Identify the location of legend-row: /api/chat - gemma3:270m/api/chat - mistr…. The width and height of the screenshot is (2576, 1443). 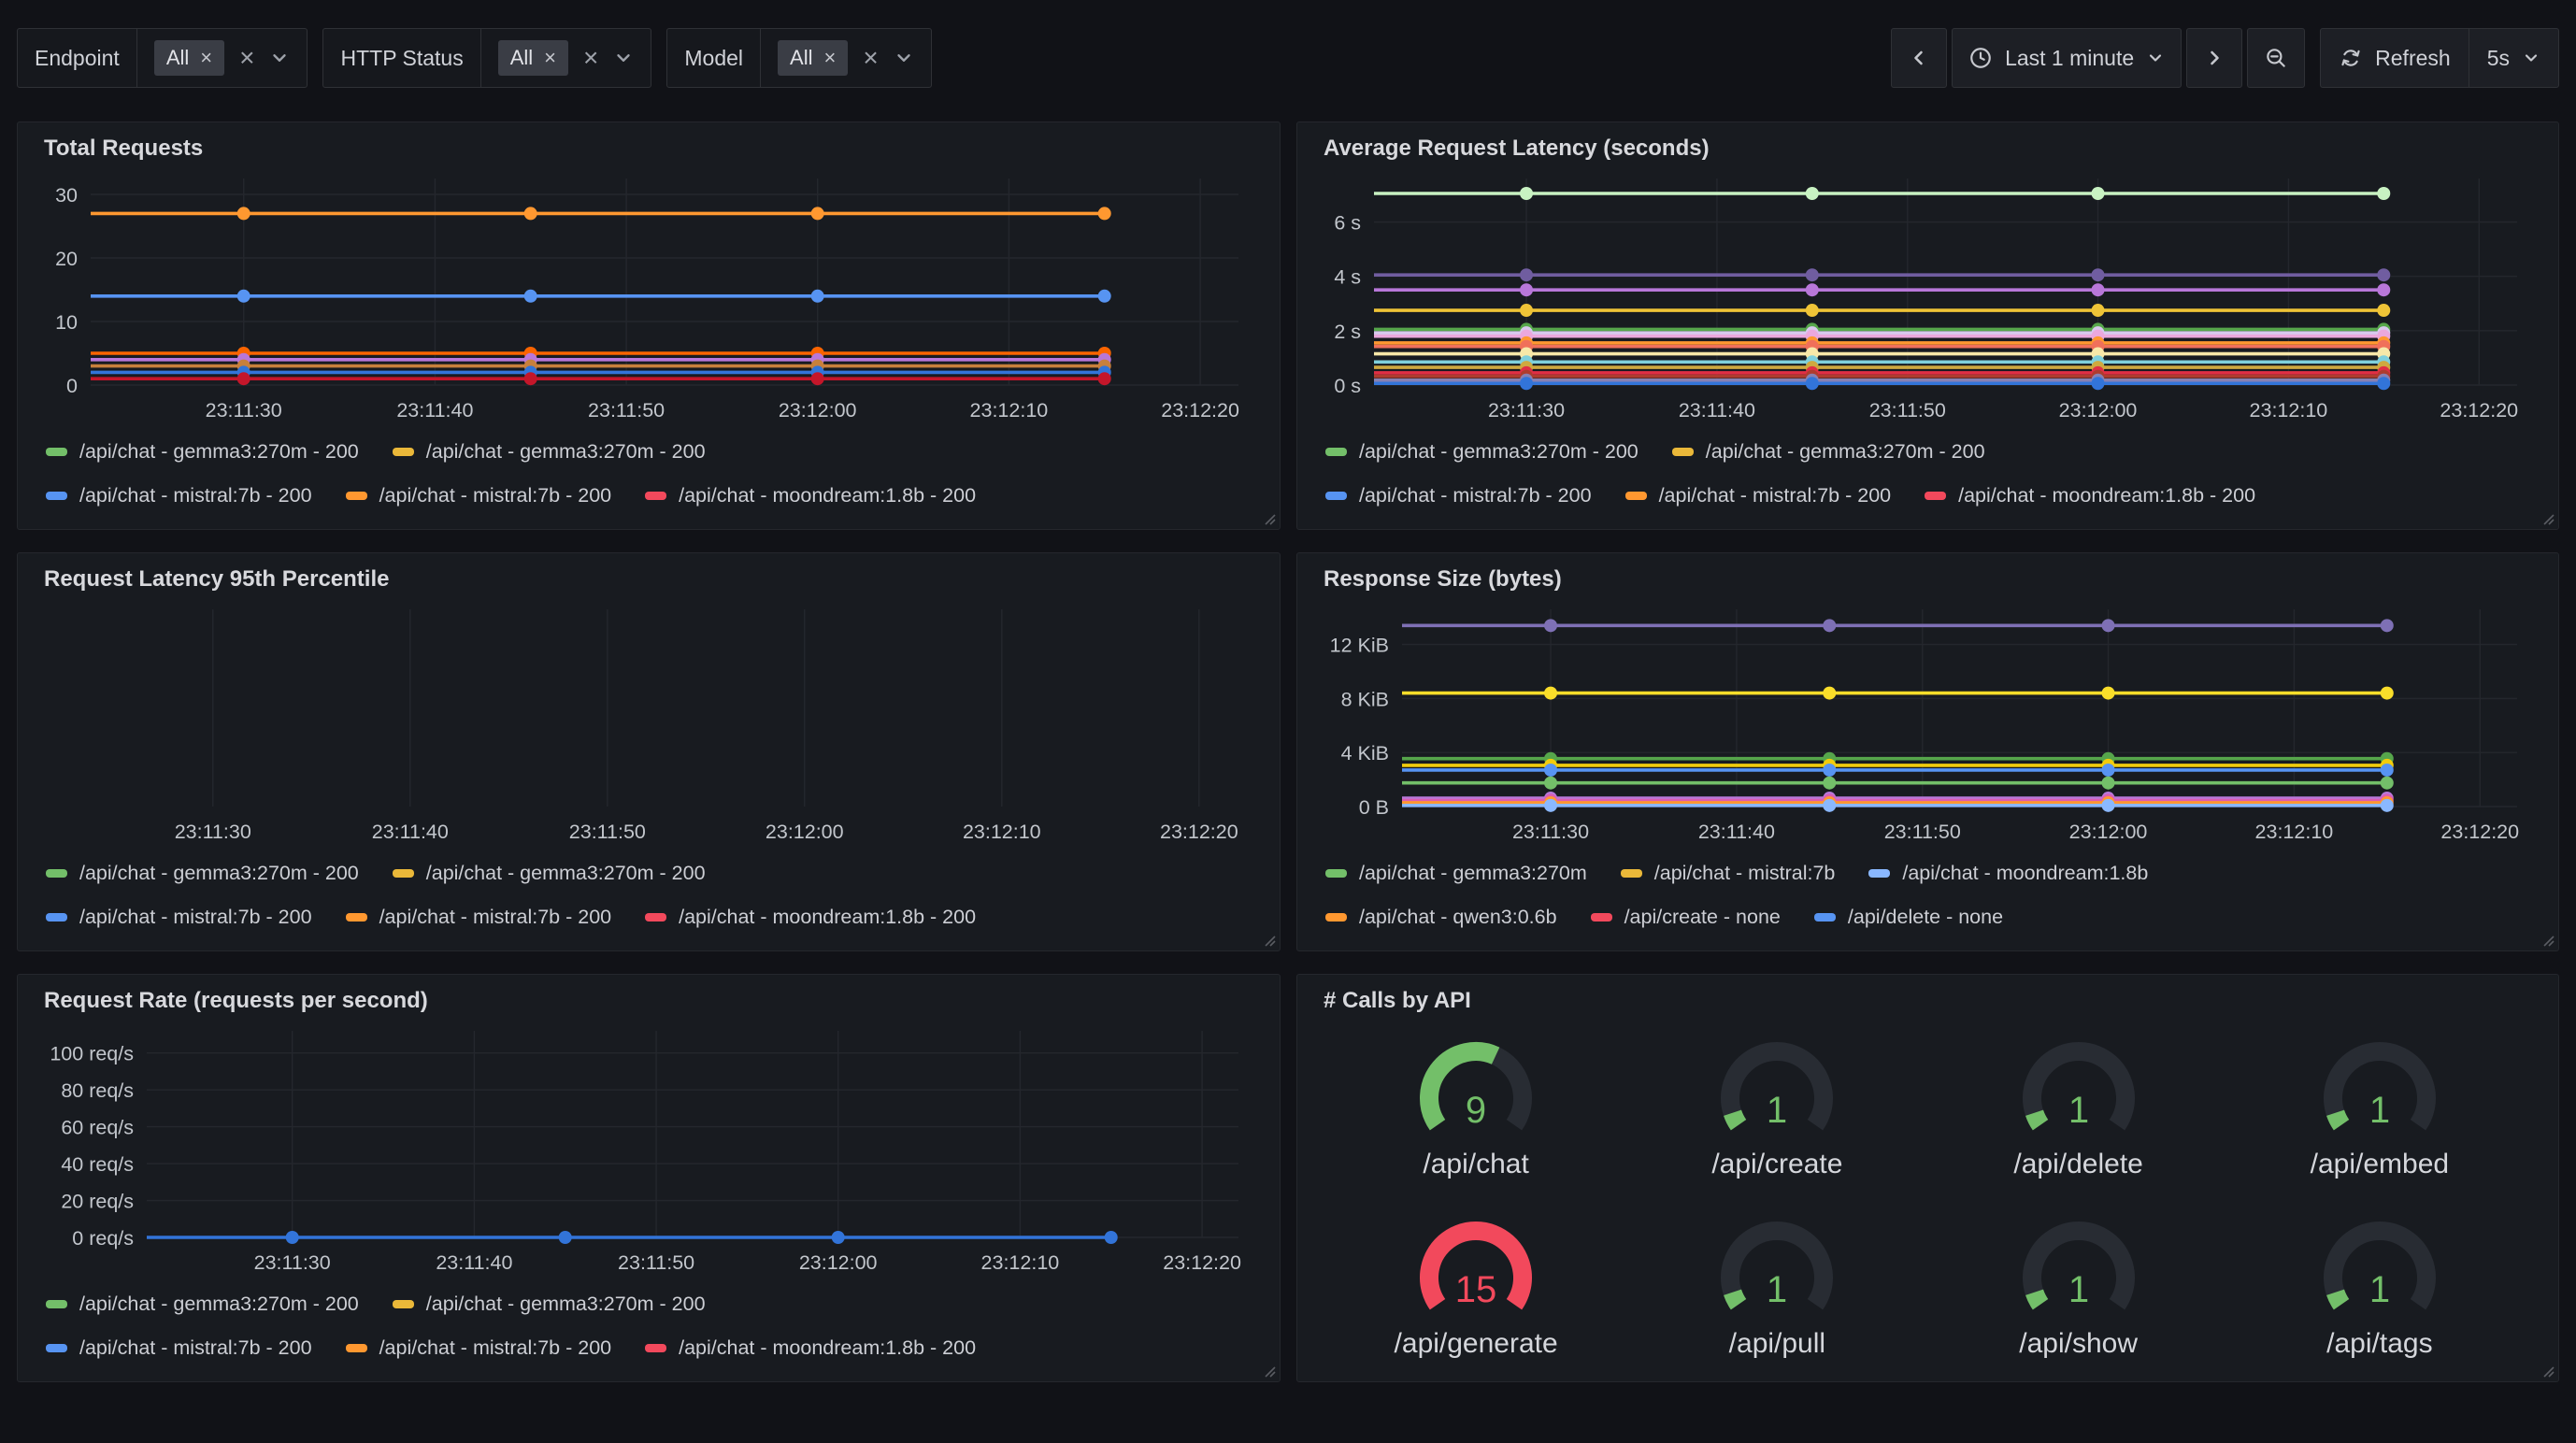
(1934, 873).